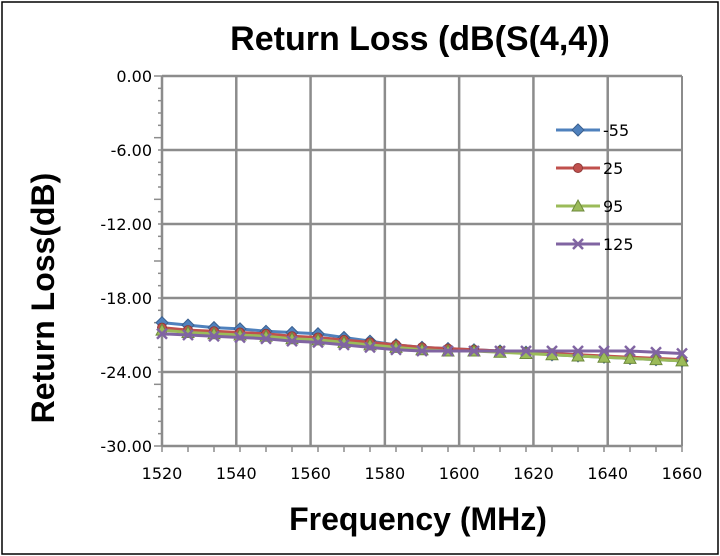 Image resolution: width=720 pixels, height=556 pixels. Describe the element at coordinates (589, 206) in the screenshot. I see `legend-item: 95` at that location.